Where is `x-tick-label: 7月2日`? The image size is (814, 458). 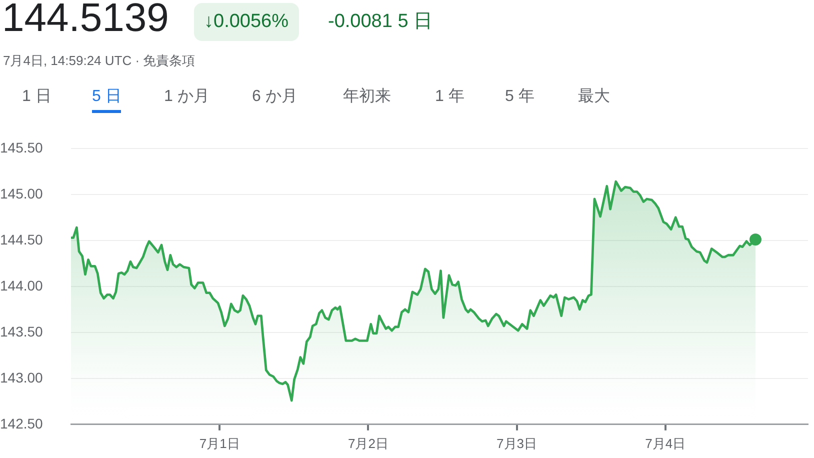
x-tick-label: 7月2日 is located at coordinates (368, 443).